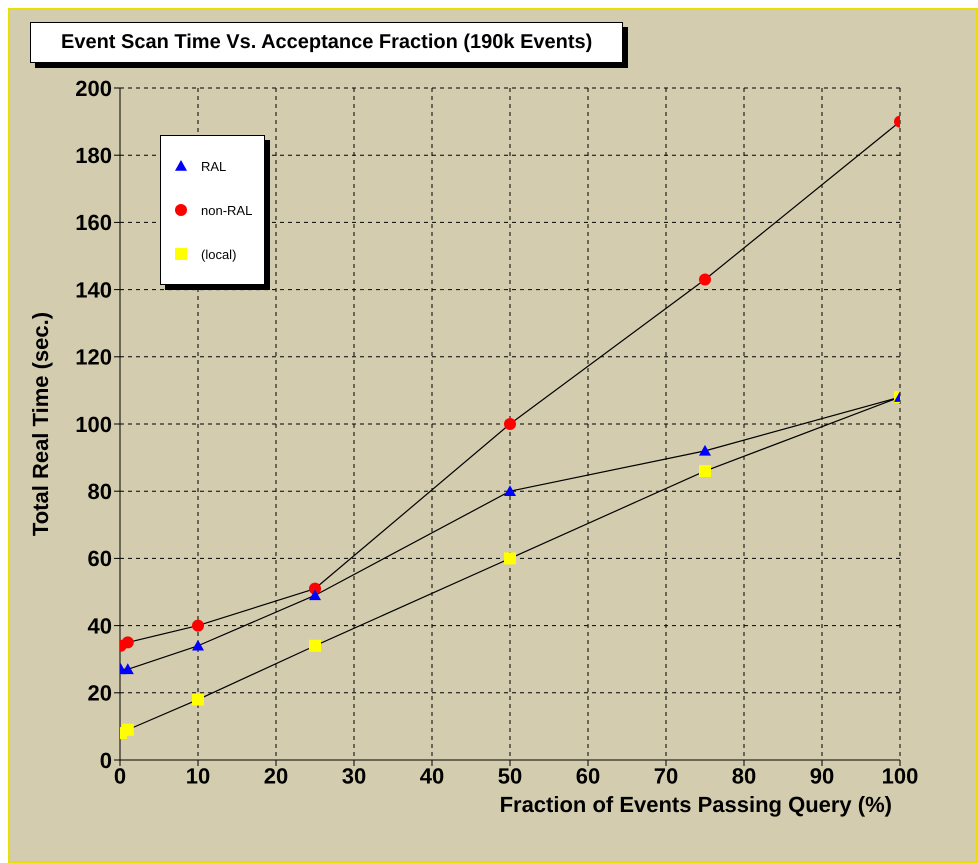  Describe the element at coordinates (588, 776) in the screenshot. I see `x-tick-label: 60` at that location.